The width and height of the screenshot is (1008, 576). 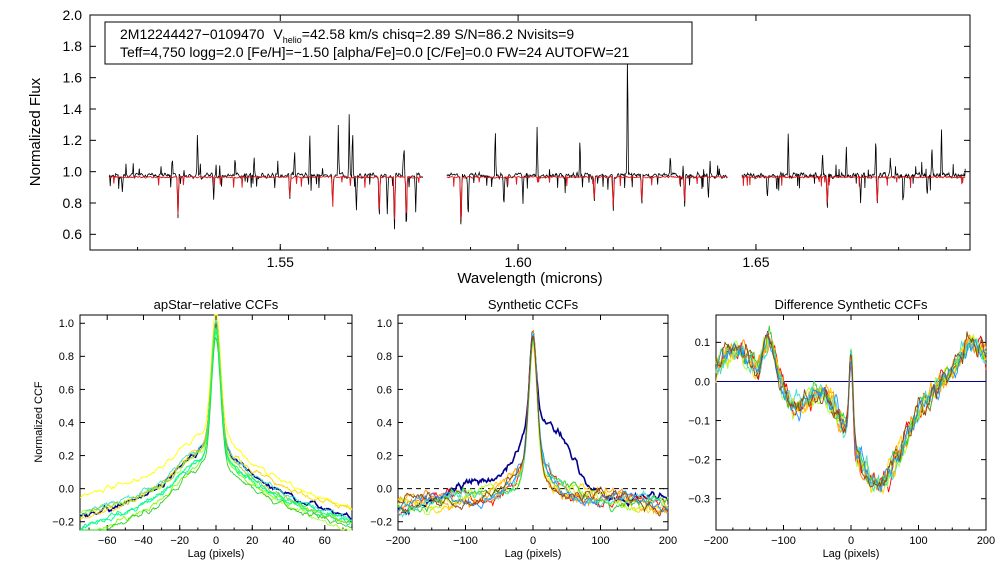 What do you see at coordinates (384, 357) in the screenshot?
I see `synthetic-ytick-label: 0.8` at bounding box center [384, 357].